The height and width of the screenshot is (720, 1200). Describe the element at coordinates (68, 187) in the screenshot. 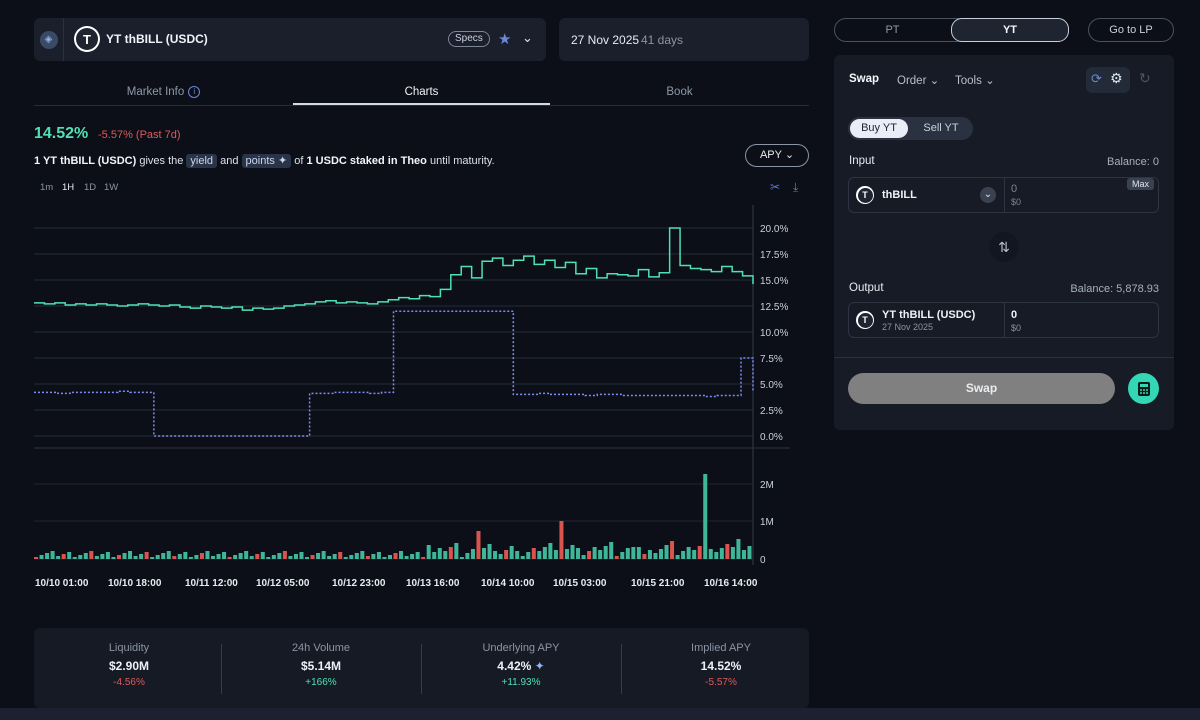

I see `timeframe-1h: 1H` at that location.